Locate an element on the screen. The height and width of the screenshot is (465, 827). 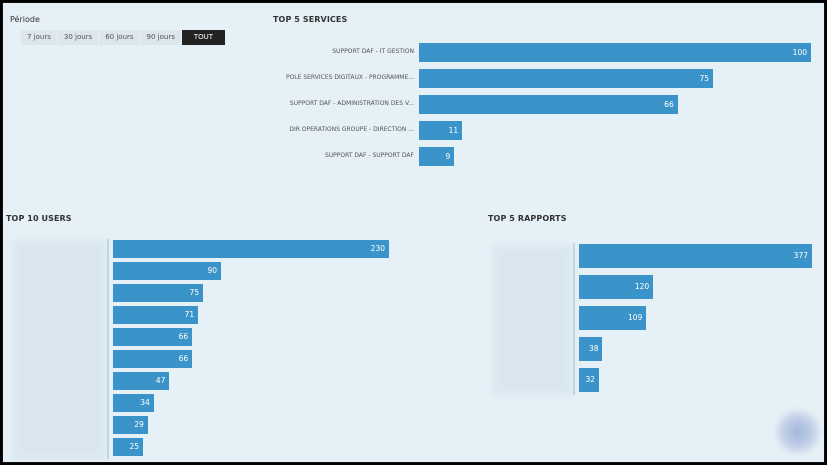
user-bar-value: 230 is located at coordinates (377, 248).